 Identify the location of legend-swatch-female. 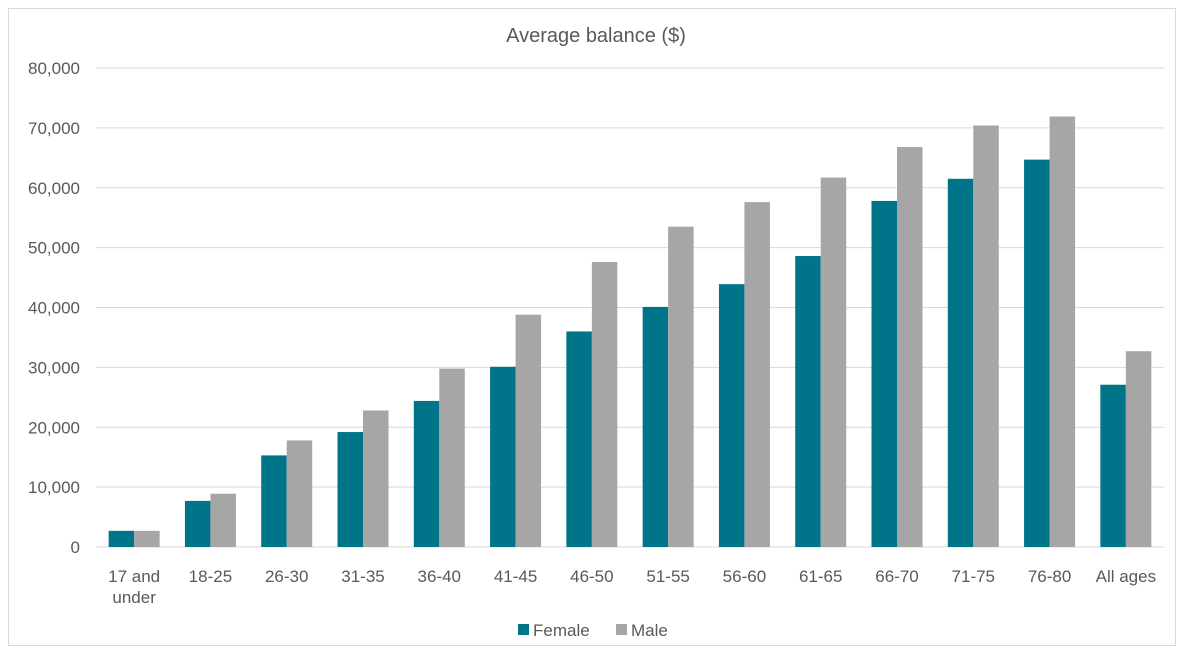
(523, 629).